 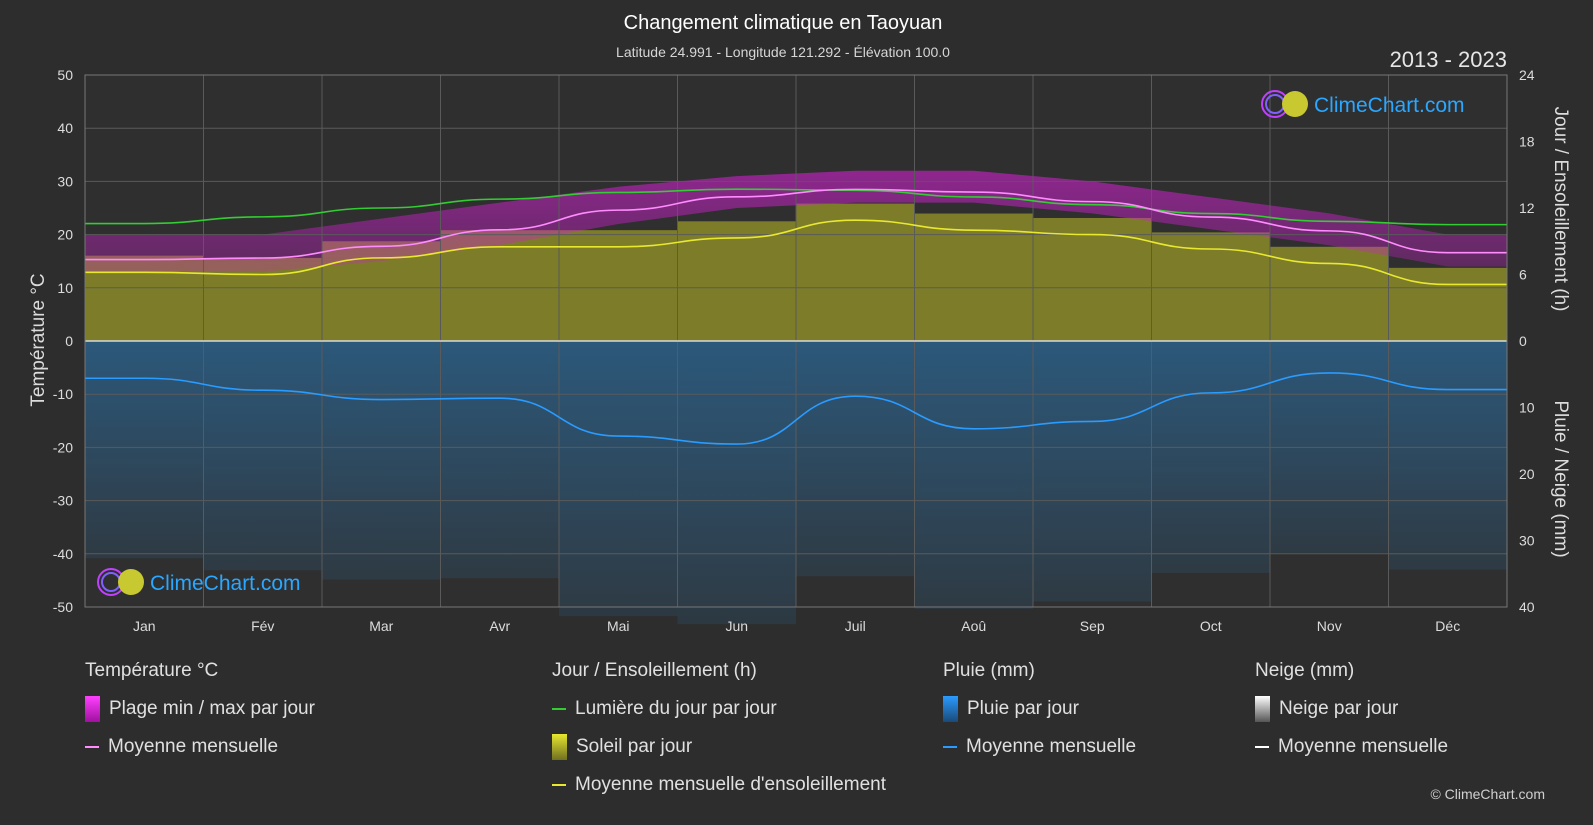 I want to click on legend-label: Moyenne mensuelle d'ensoleillement, so click(x=730, y=784).